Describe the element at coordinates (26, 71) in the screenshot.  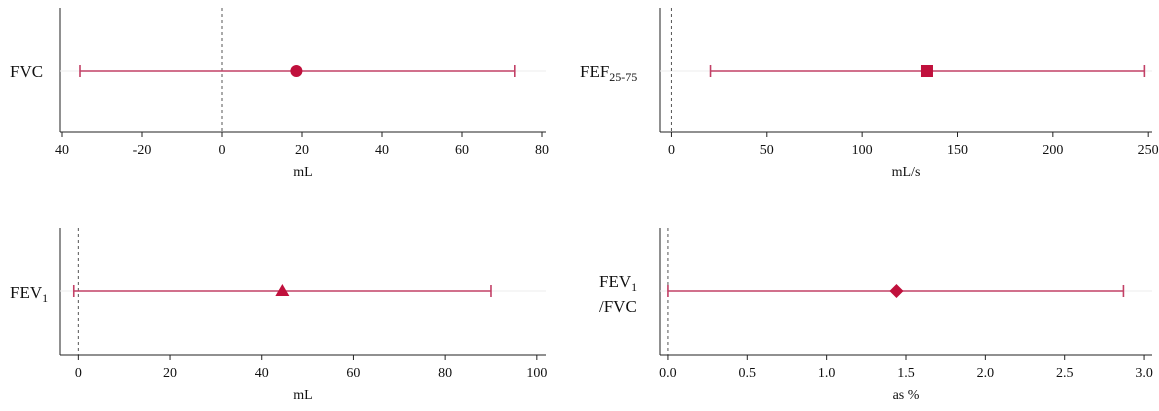
I see `row-label: FVC` at that location.